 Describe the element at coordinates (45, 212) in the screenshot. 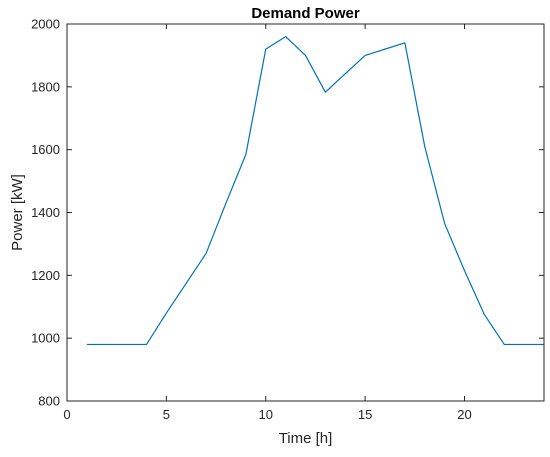

I see `y-tick-label: 1400` at that location.